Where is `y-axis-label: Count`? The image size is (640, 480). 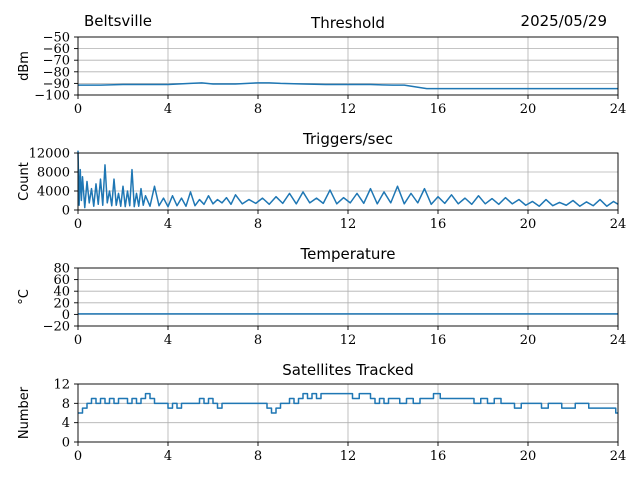
y-axis-label: Count is located at coordinates (24, 181).